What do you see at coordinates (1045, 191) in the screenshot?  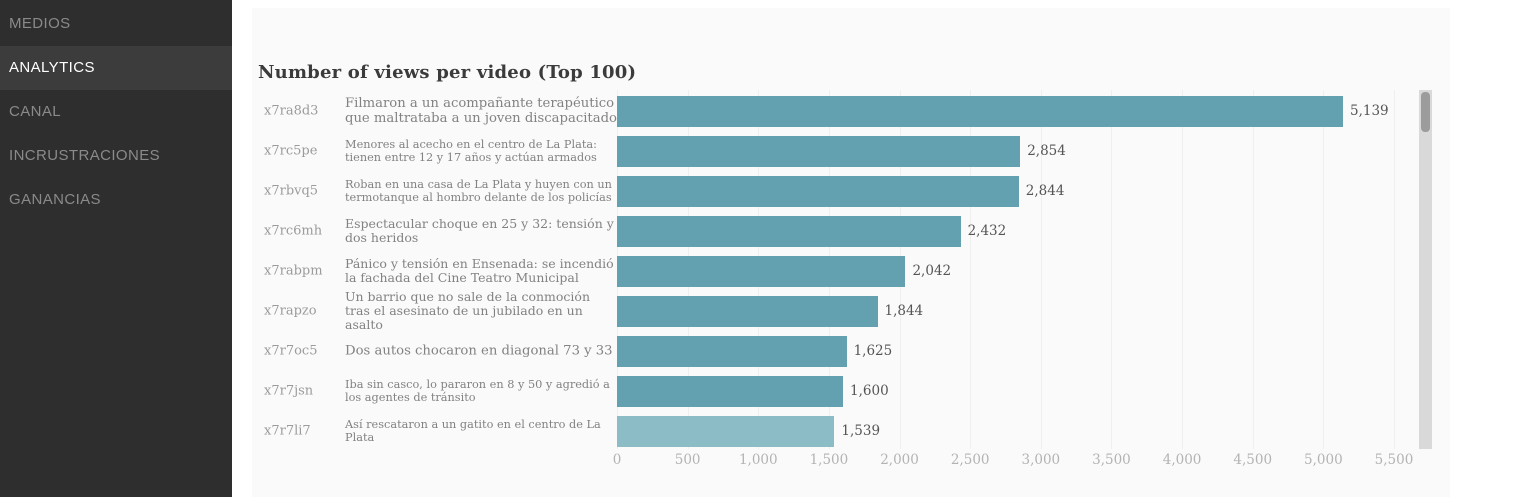 I see `bar-value-label: 2,844` at bounding box center [1045, 191].